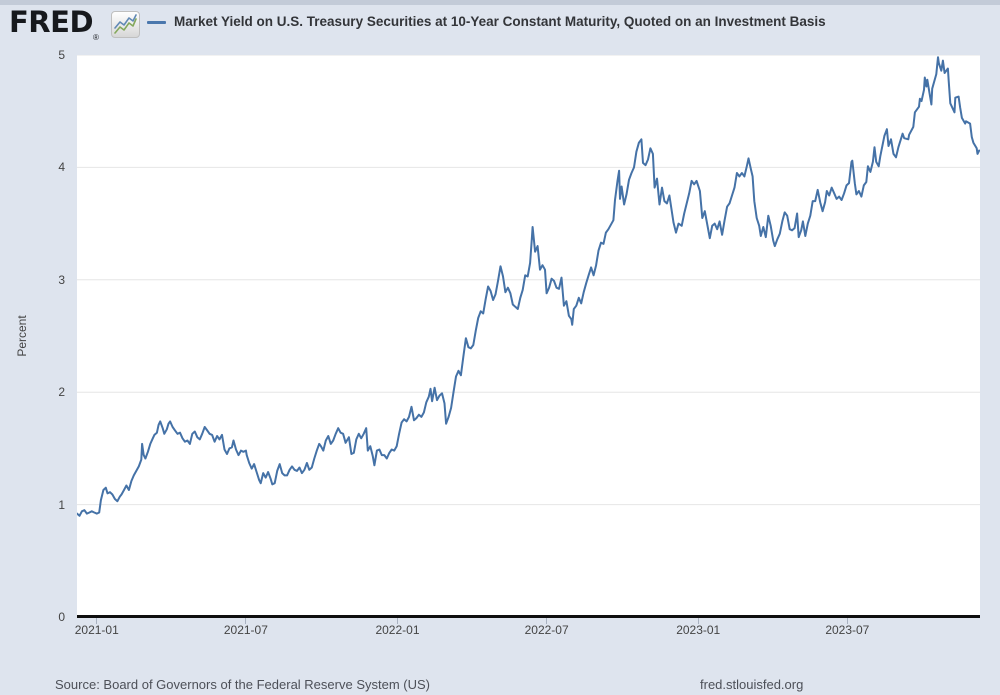  What do you see at coordinates (528, 616) in the screenshot?
I see `x-axis-line` at bounding box center [528, 616].